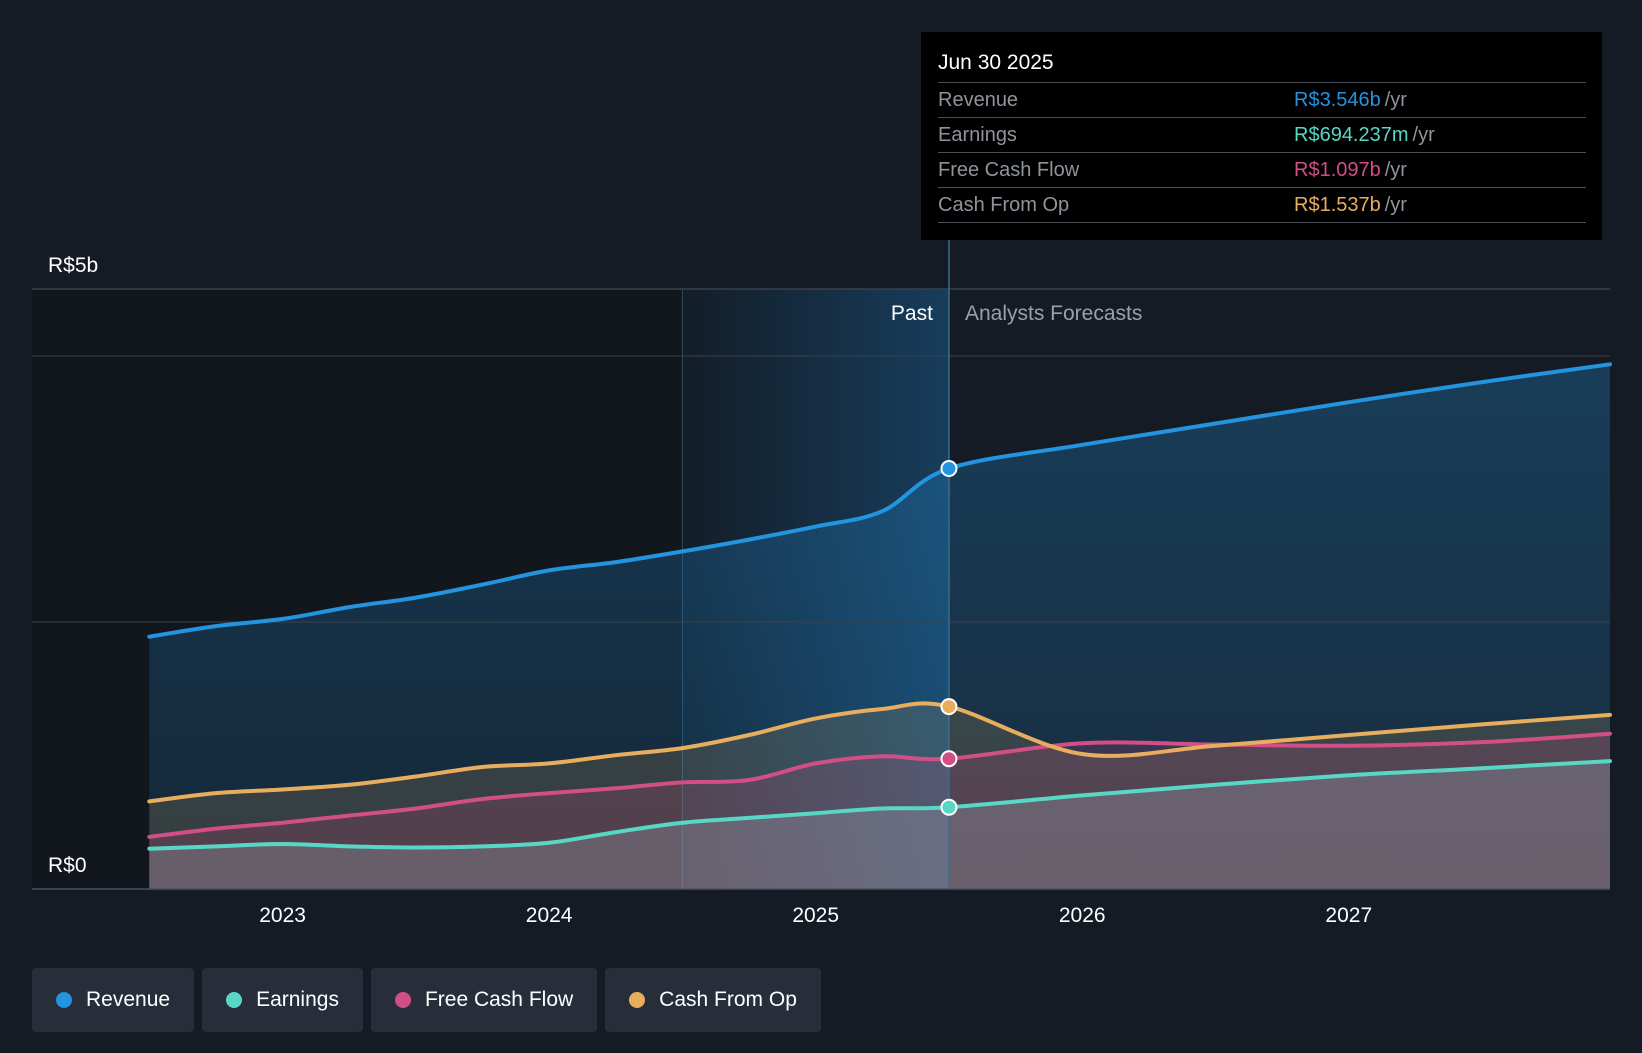  I want to click on tooltip-row-cfo: Cash From Op R$1.537b/yr, so click(1262, 205).